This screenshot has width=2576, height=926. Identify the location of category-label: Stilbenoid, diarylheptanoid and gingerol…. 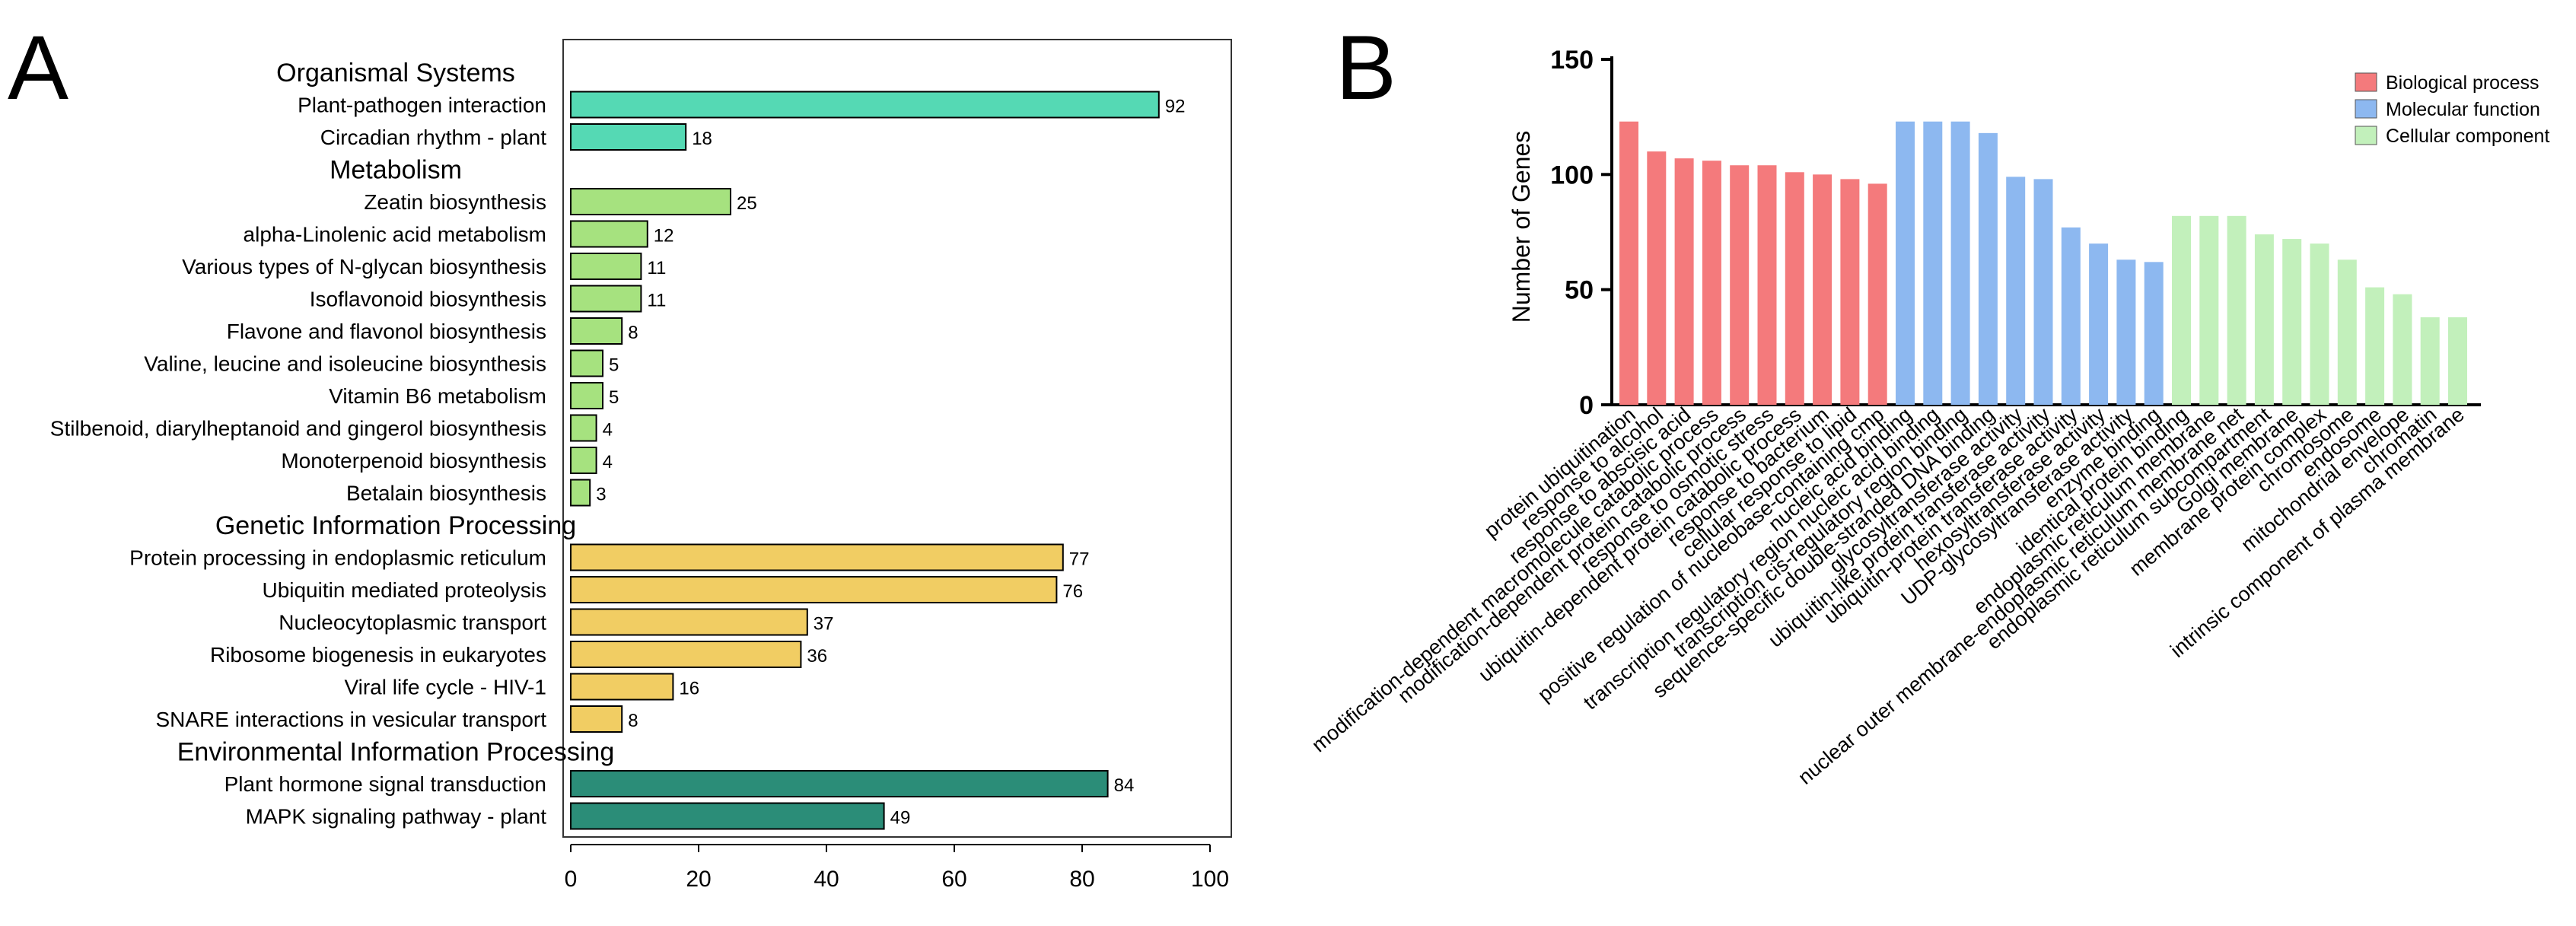
(298, 429).